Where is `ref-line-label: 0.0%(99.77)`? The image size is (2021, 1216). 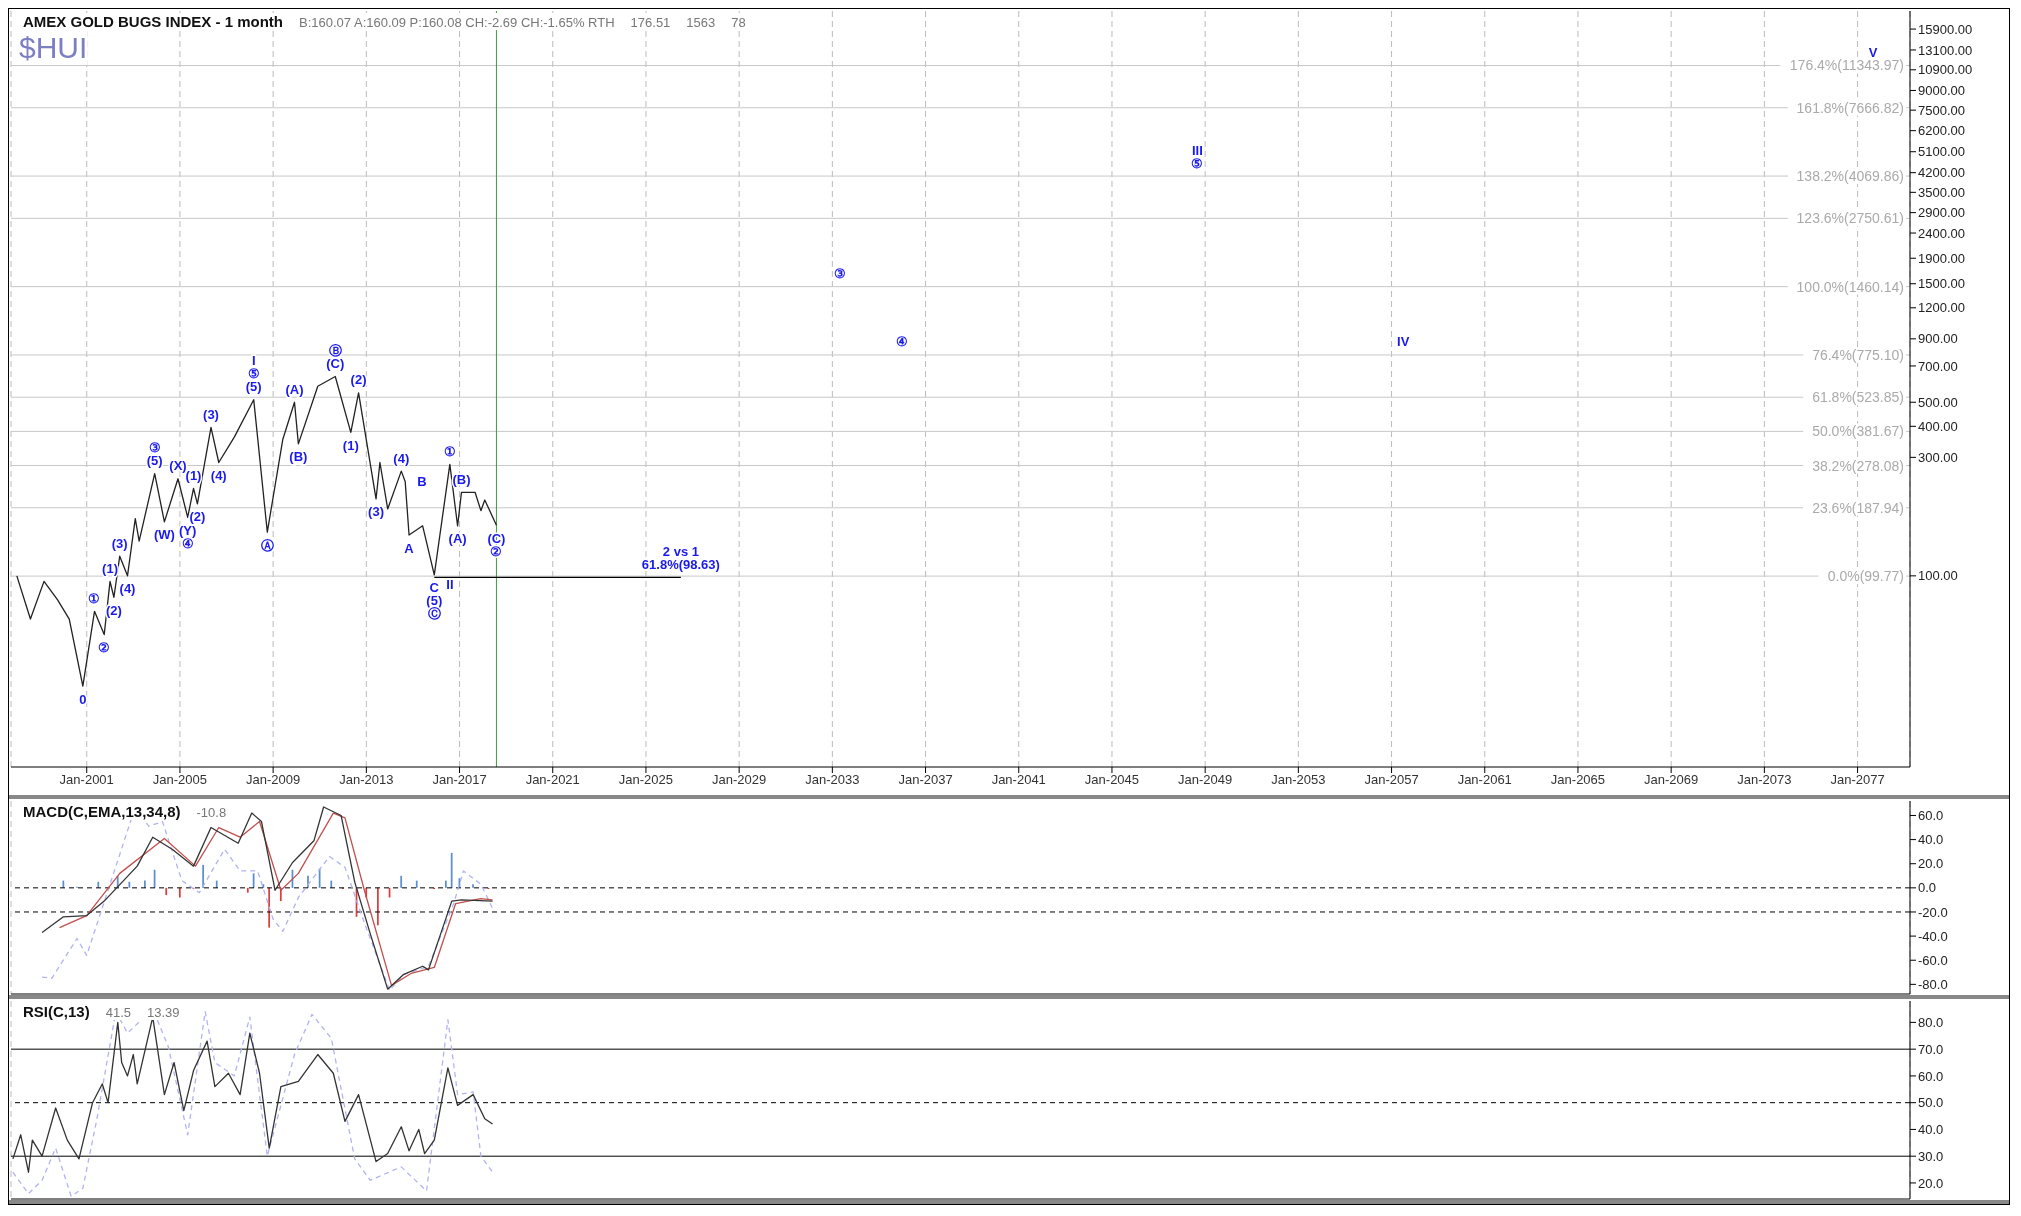
ref-line-label: 0.0%(99.77) is located at coordinates (1865, 576).